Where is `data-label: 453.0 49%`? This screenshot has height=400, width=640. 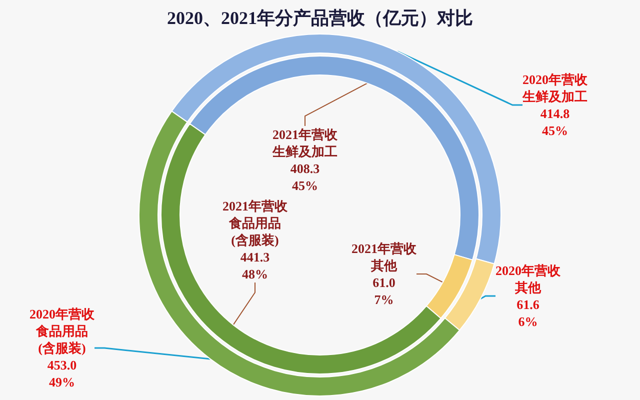
data-label: 453.0 49% is located at coordinates (62, 374).